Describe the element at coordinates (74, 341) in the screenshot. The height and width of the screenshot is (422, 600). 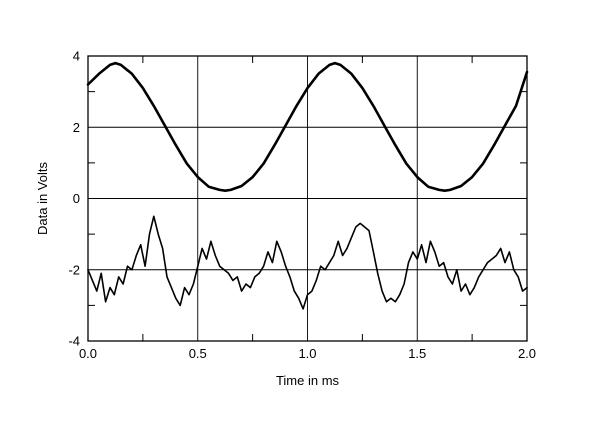
I see `y-tick-label: -4` at that location.